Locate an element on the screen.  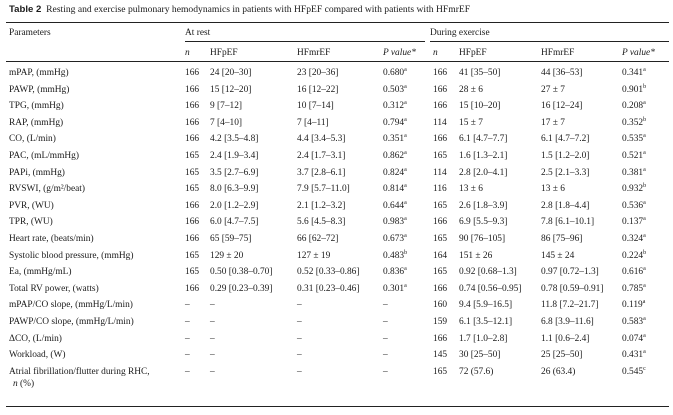
exercise-pvalue-number: 0.352 is located at coordinates (633, 122).